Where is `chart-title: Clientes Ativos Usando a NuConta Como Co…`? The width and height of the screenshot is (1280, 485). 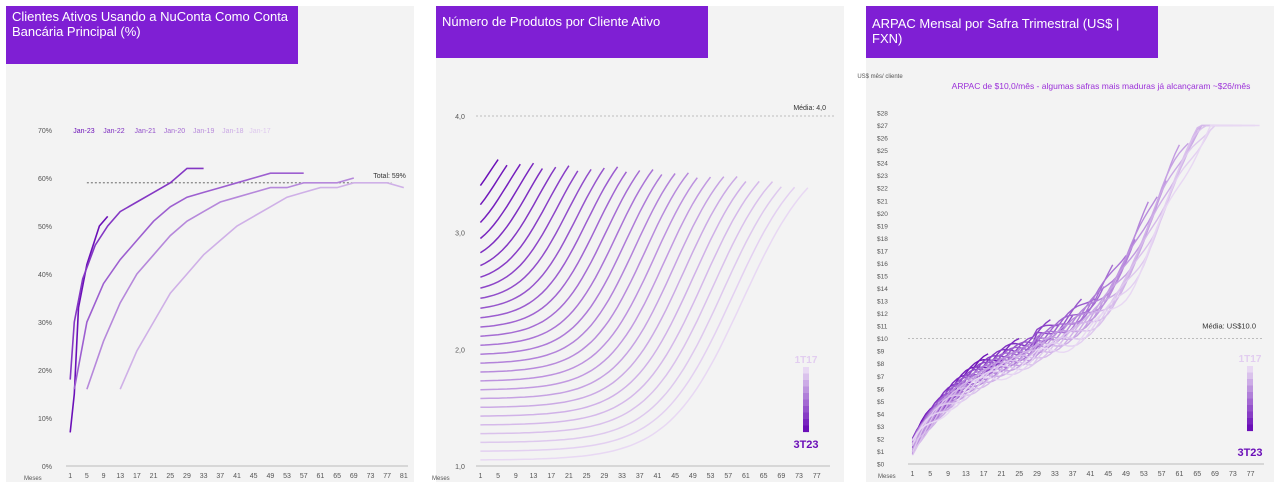 chart-title: Clientes Ativos Usando a NuConta Como Co… is located at coordinates (152, 35).